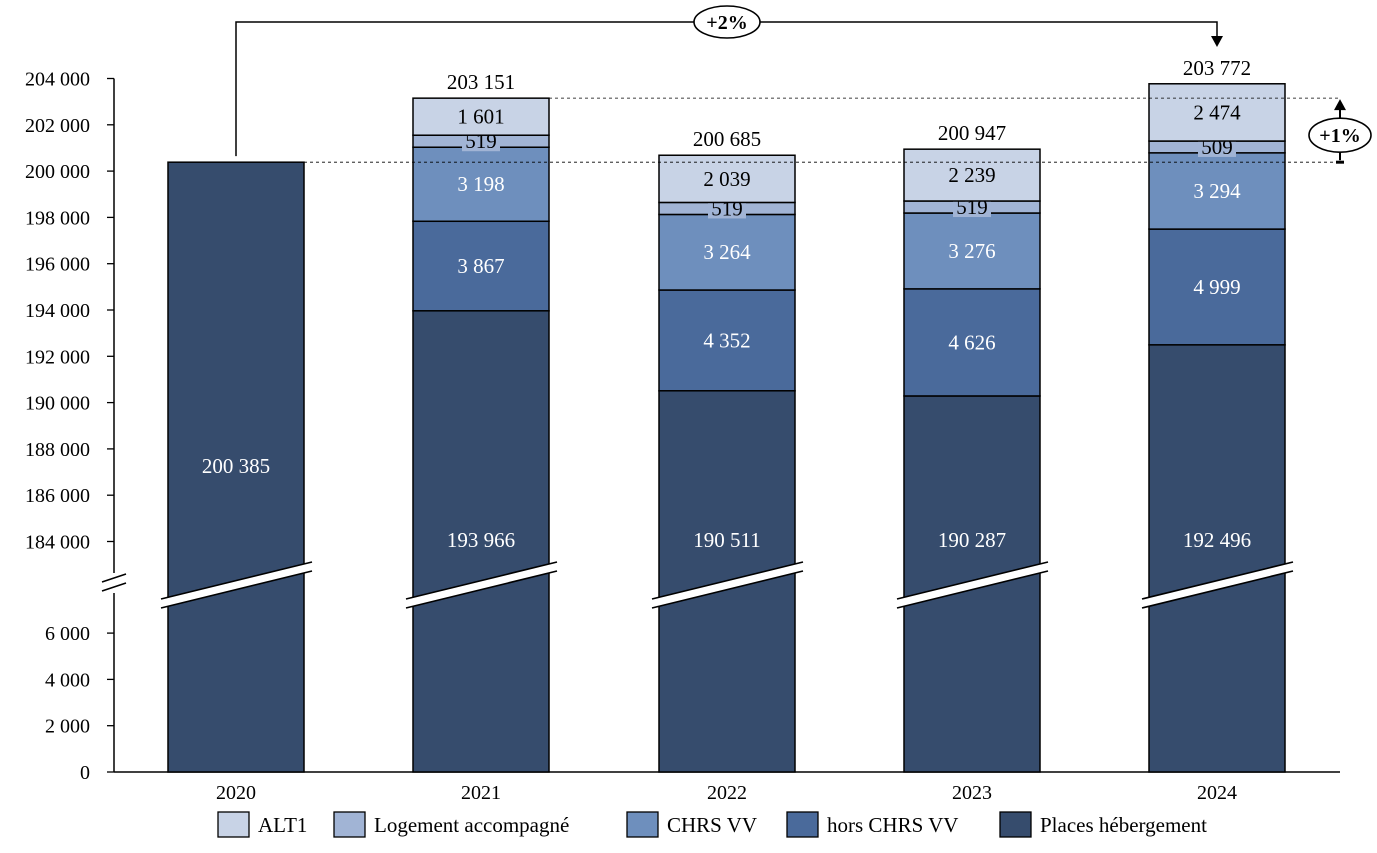 The width and height of the screenshot is (1377, 853). What do you see at coordinates (972, 540) in the screenshot?
I see `data-label: 190 287` at bounding box center [972, 540].